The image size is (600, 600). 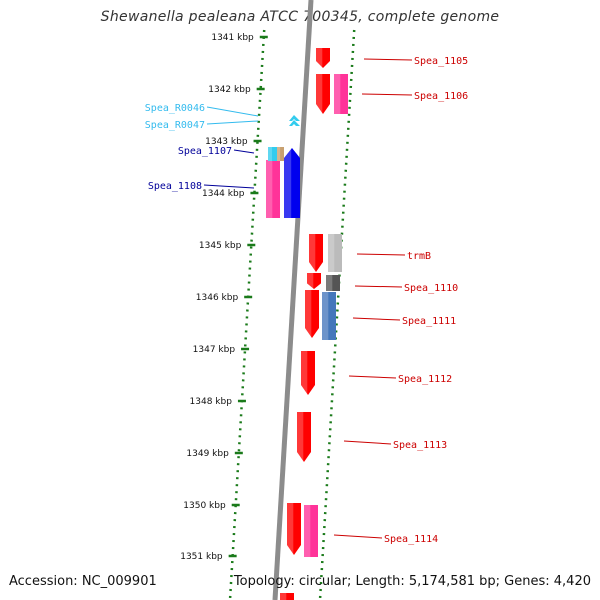 I want to click on gene-label-spea-r0046-leader, so click(x=232, y=111).